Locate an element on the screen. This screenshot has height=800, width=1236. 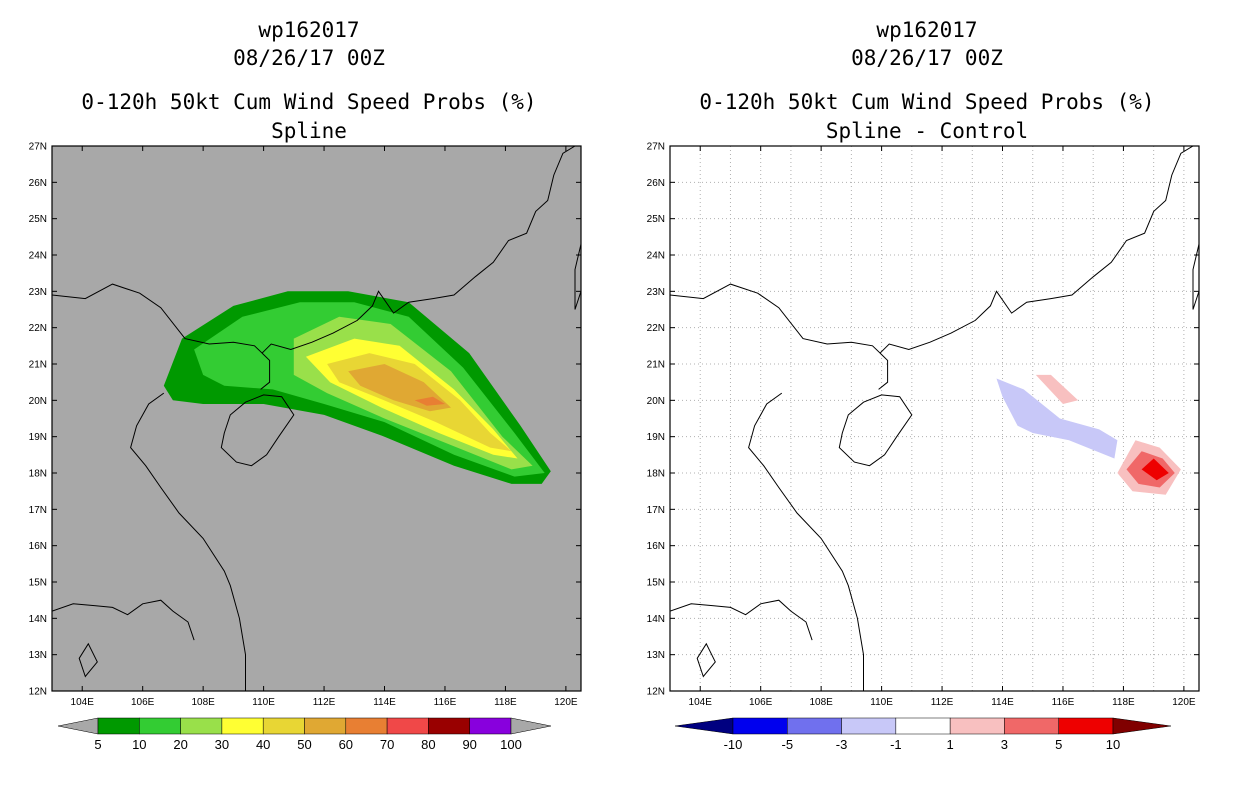
date-title: 08/26/17 00Z is located at coordinates (309, 58).